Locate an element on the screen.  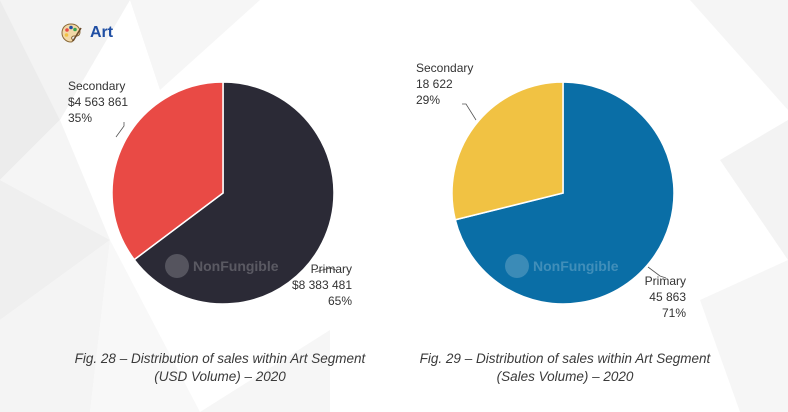
value-label-primary: $8 383 481 is located at coordinates (322, 285).